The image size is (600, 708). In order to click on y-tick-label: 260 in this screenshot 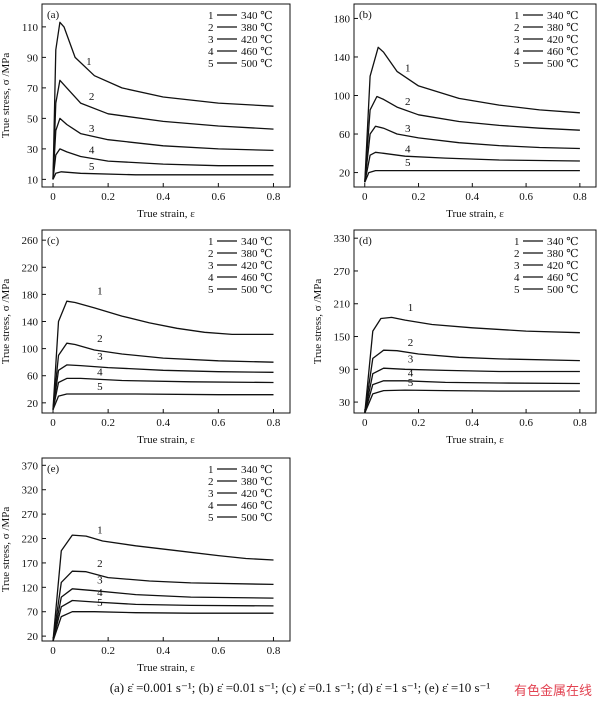, I will do `click(30, 241)`.